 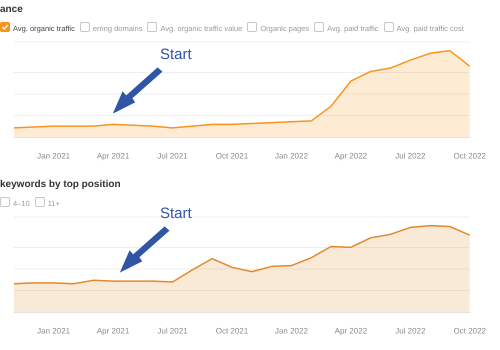 What do you see at coordinates (176, 54) in the screenshot?
I see `annotation: Start` at bounding box center [176, 54].